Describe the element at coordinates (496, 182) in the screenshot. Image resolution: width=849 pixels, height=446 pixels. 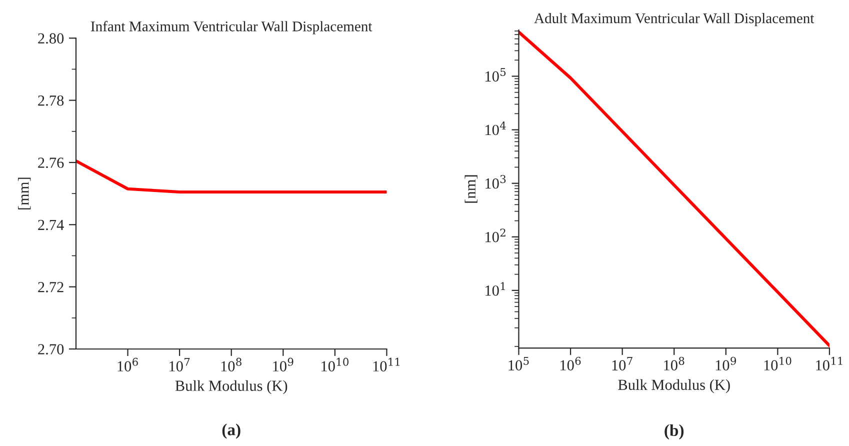
I see `y-tick-label: 10$^{3}$` at that location.